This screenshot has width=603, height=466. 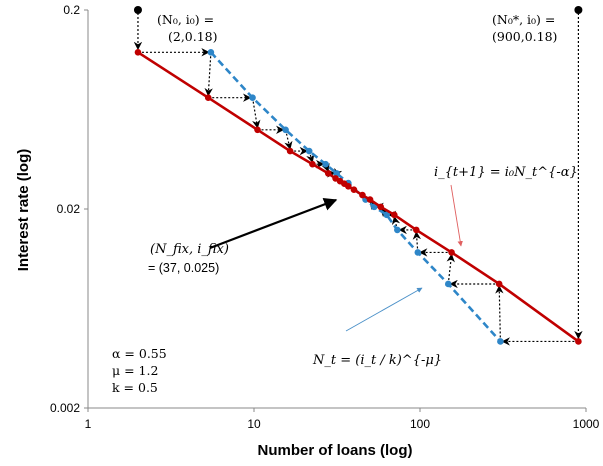 I want to click on demand-equation: N_t = (i_t / k)^{-μ}, so click(x=377, y=360).